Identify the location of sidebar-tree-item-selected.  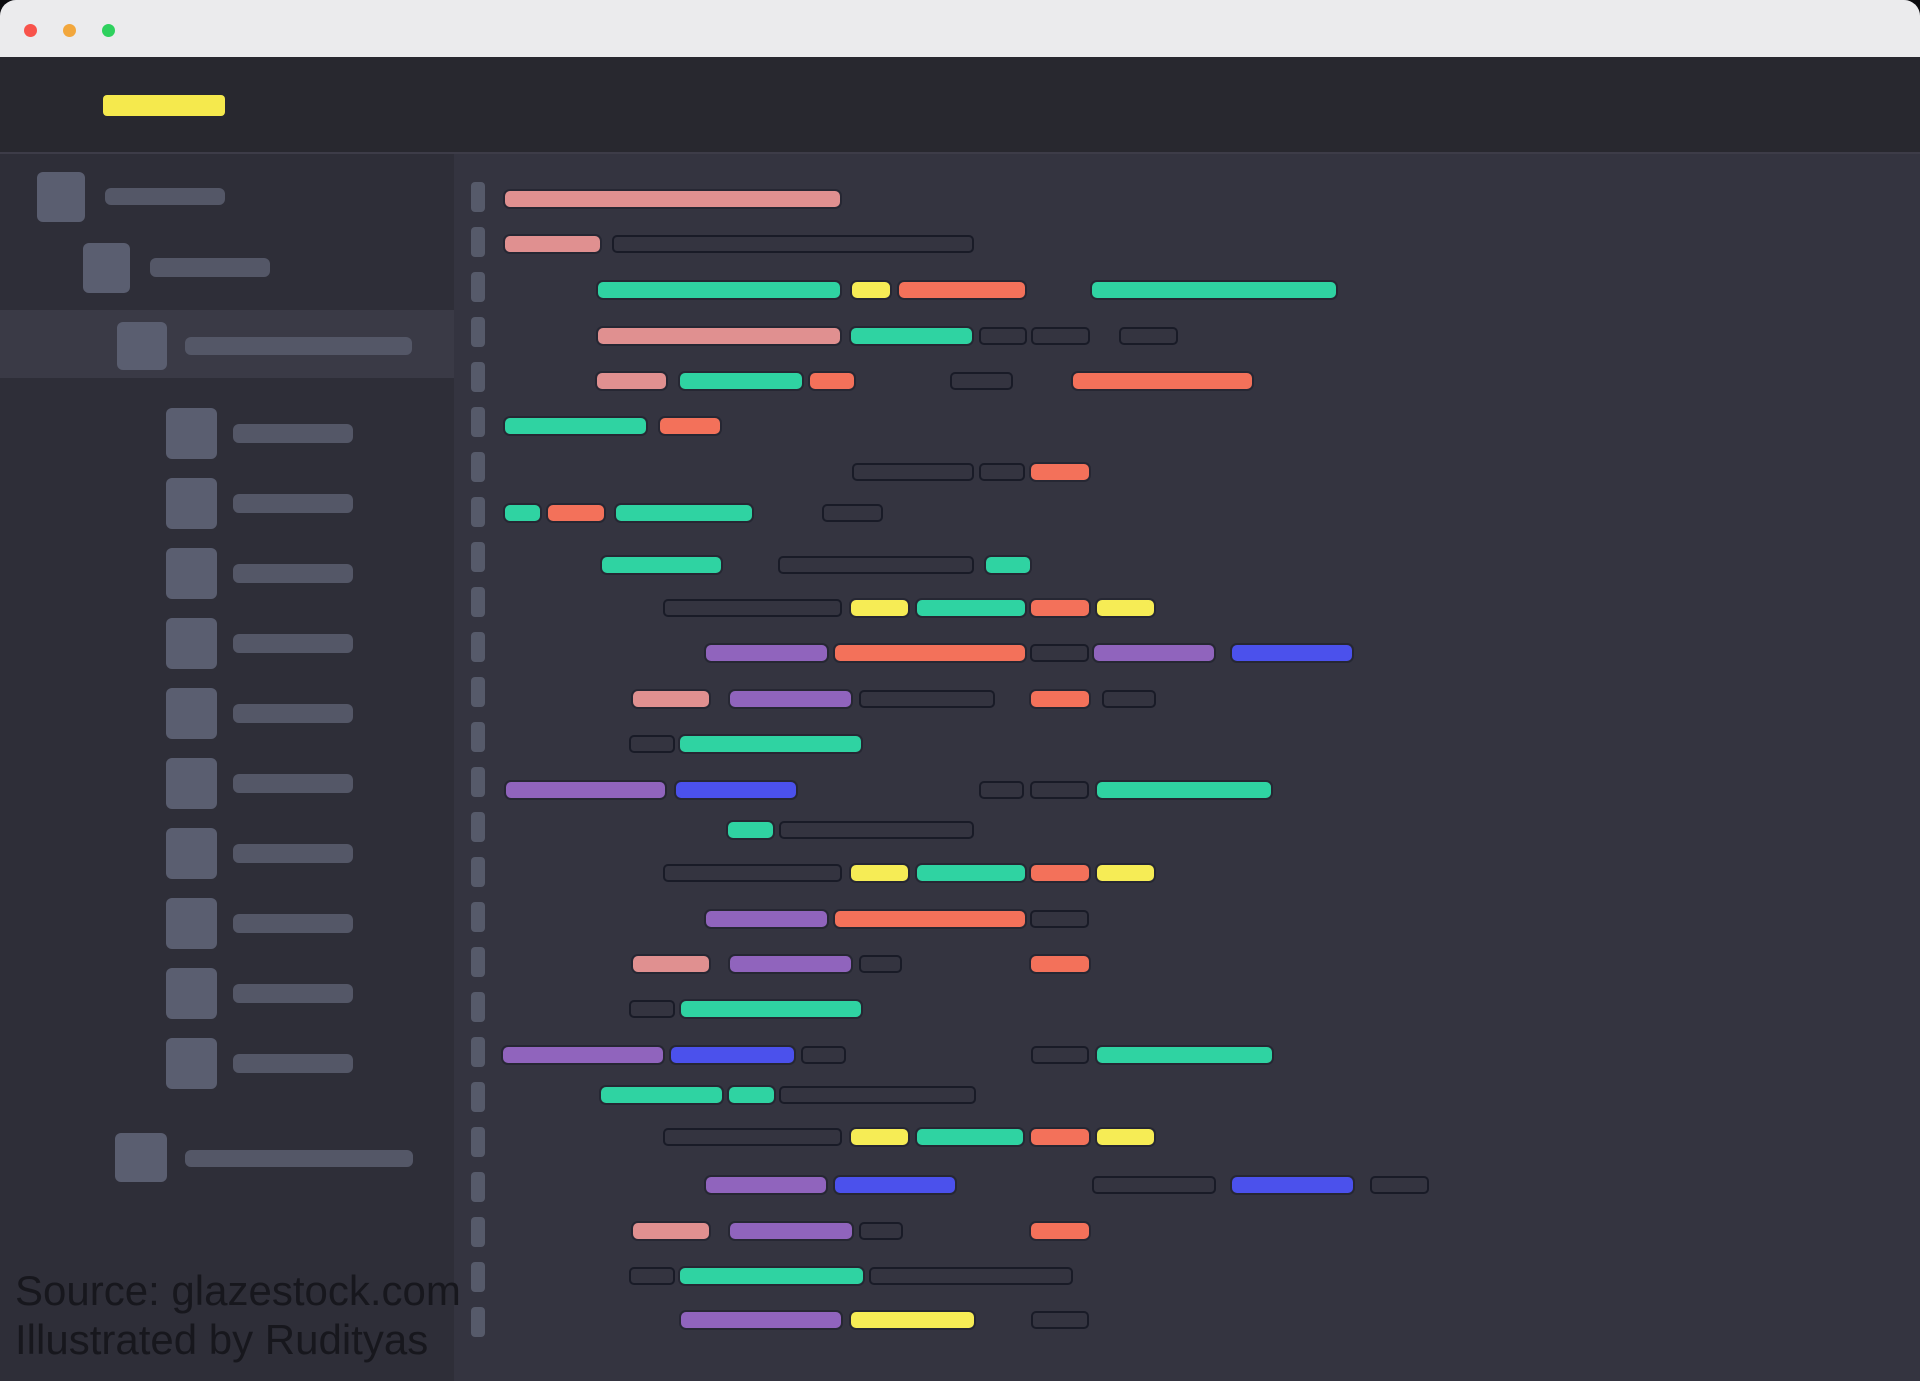
(264, 346).